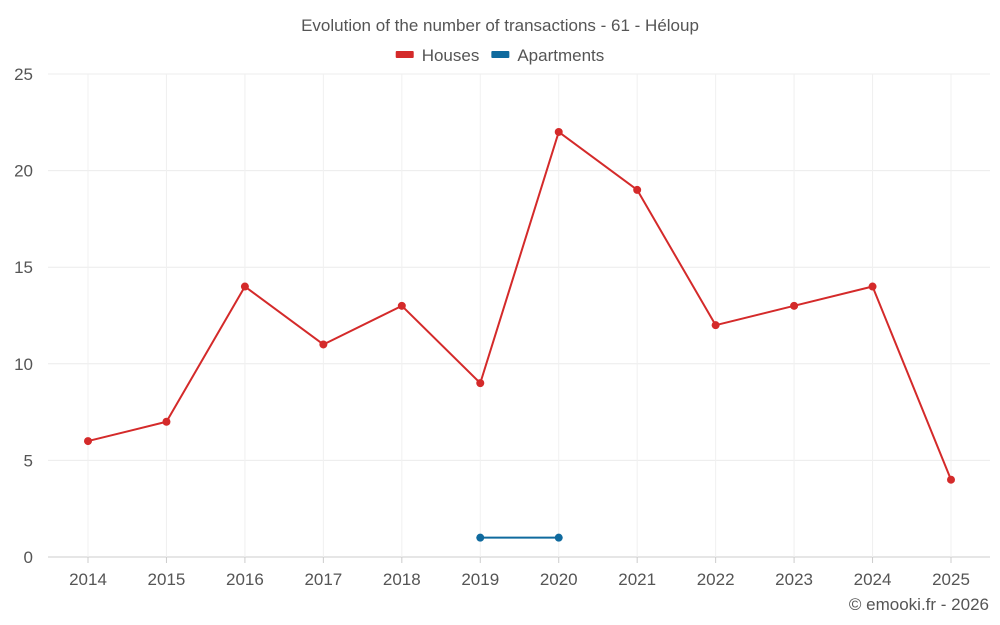  Describe the element at coordinates (873, 579) in the screenshot. I see `x-tick-label: 2024` at that location.